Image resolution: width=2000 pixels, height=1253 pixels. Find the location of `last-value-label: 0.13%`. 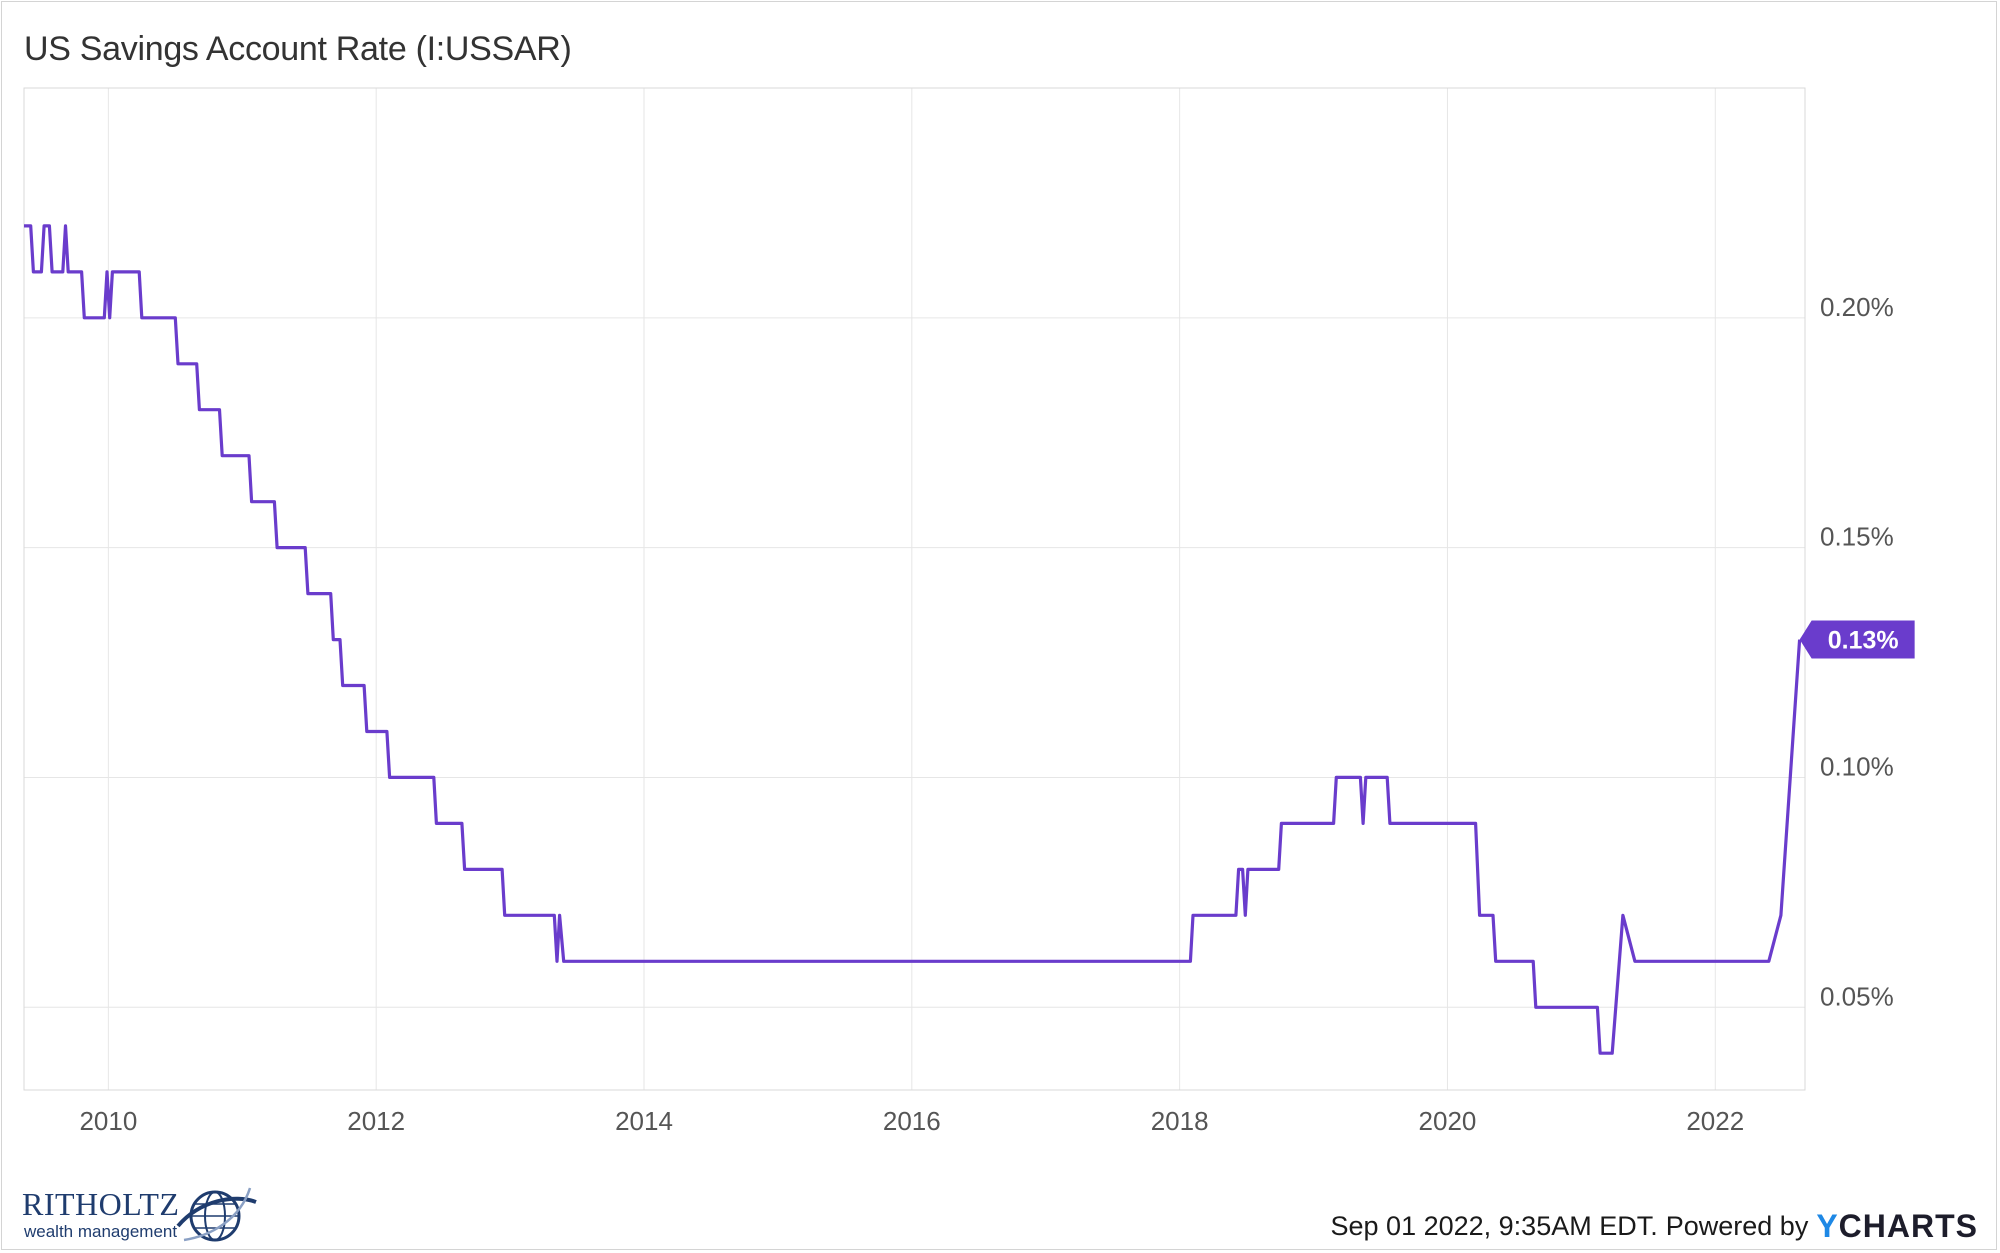

last-value-label: 0.13% is located at coordinates (1863, 641).